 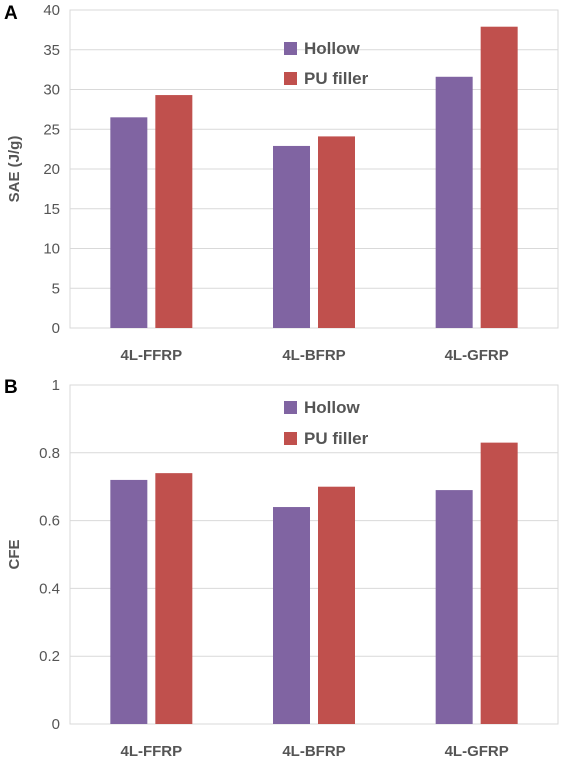 I want to click on y-tick-label: 1, so click(x=56, y=385).